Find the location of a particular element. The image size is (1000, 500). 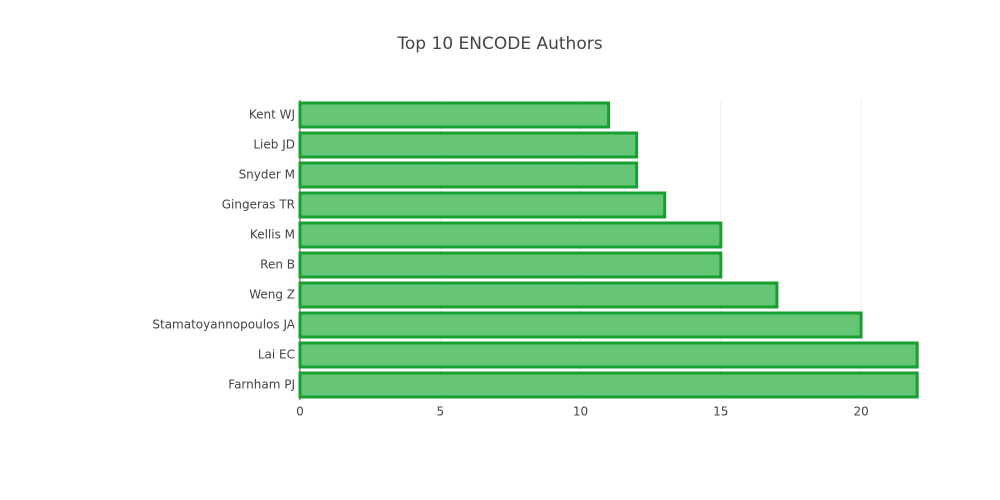

y-tick-label: Stamatoyannopoulos JA is located at coordinates (223, 325).